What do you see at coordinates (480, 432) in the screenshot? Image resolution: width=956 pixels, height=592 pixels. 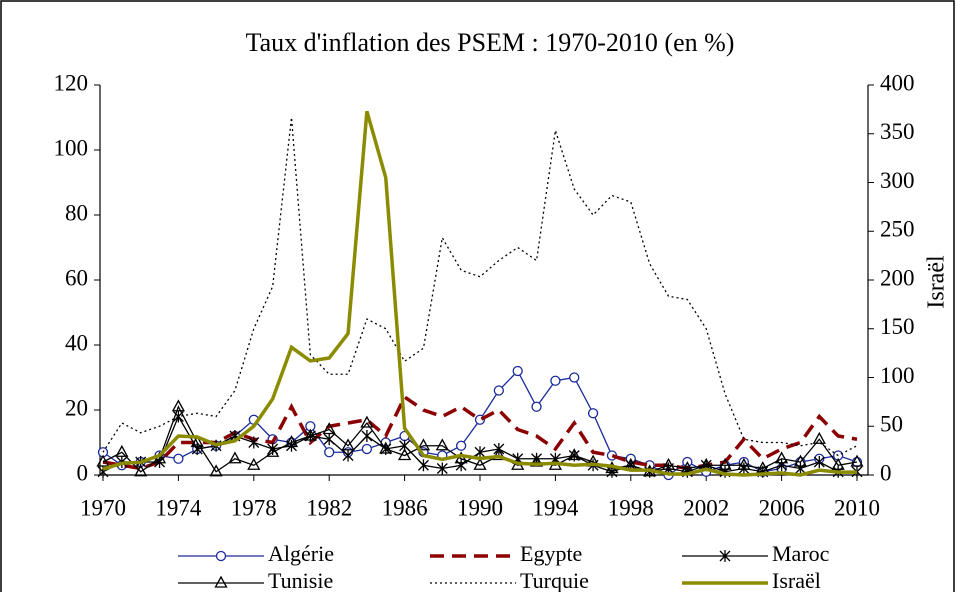 I see `series-line` at bounding box center [480, 432].